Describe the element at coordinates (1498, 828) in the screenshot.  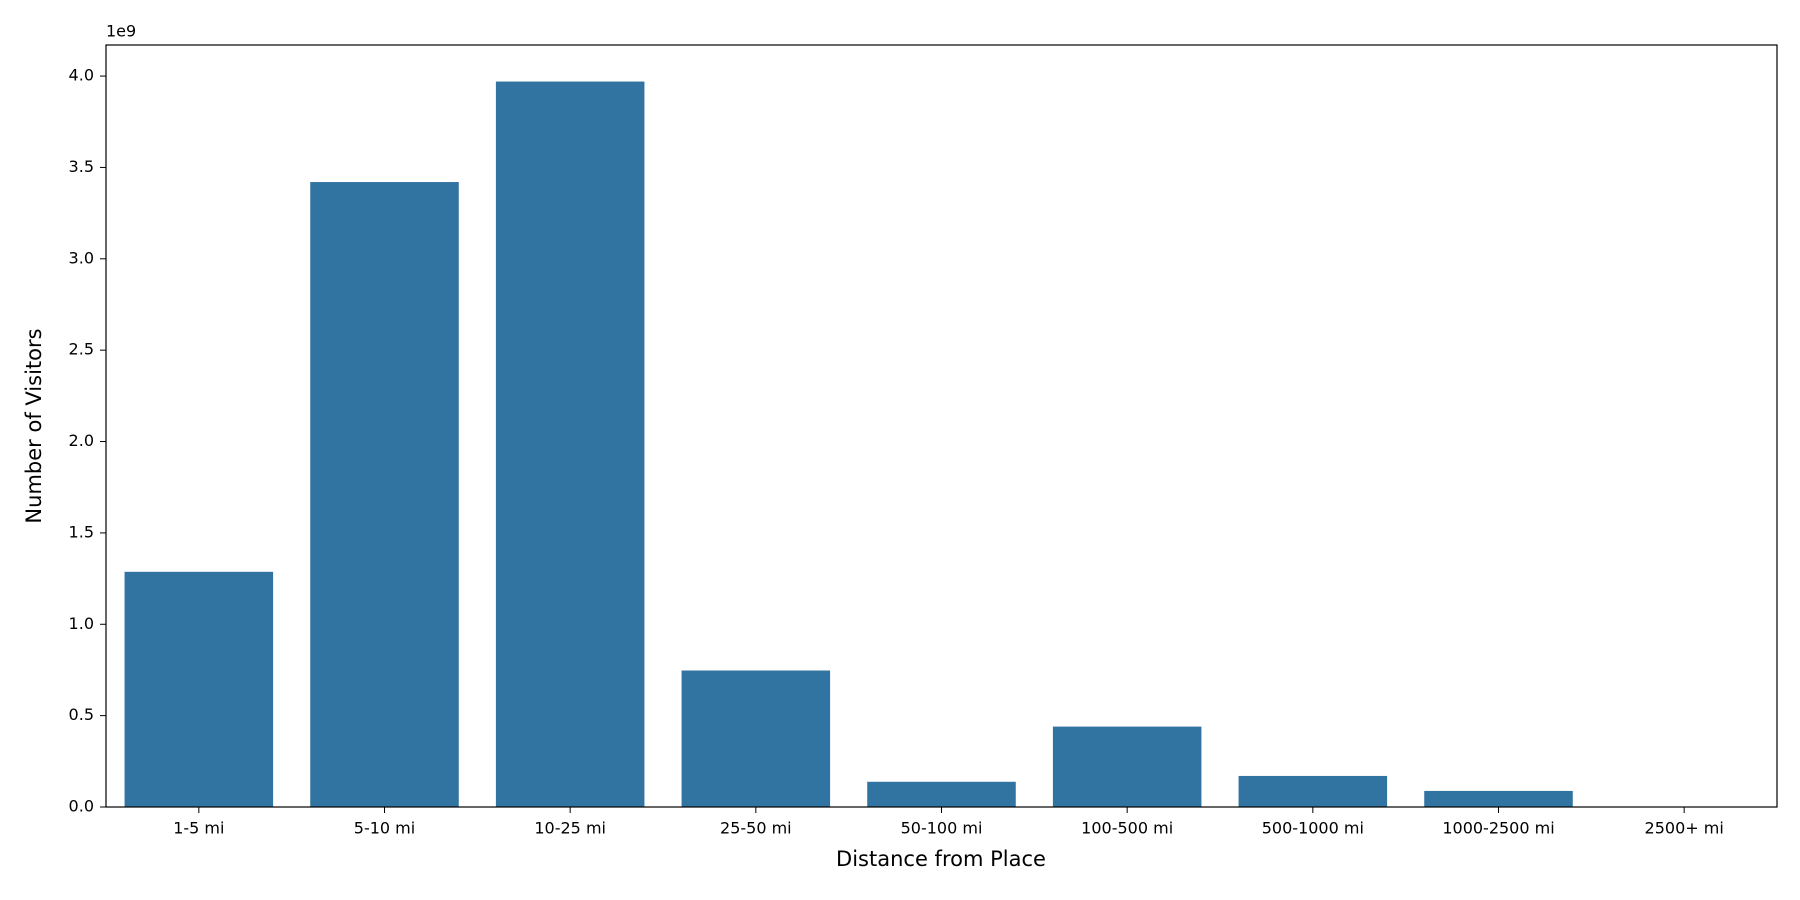
I see `x-tick-label: 1000-2500 mi` at that location.